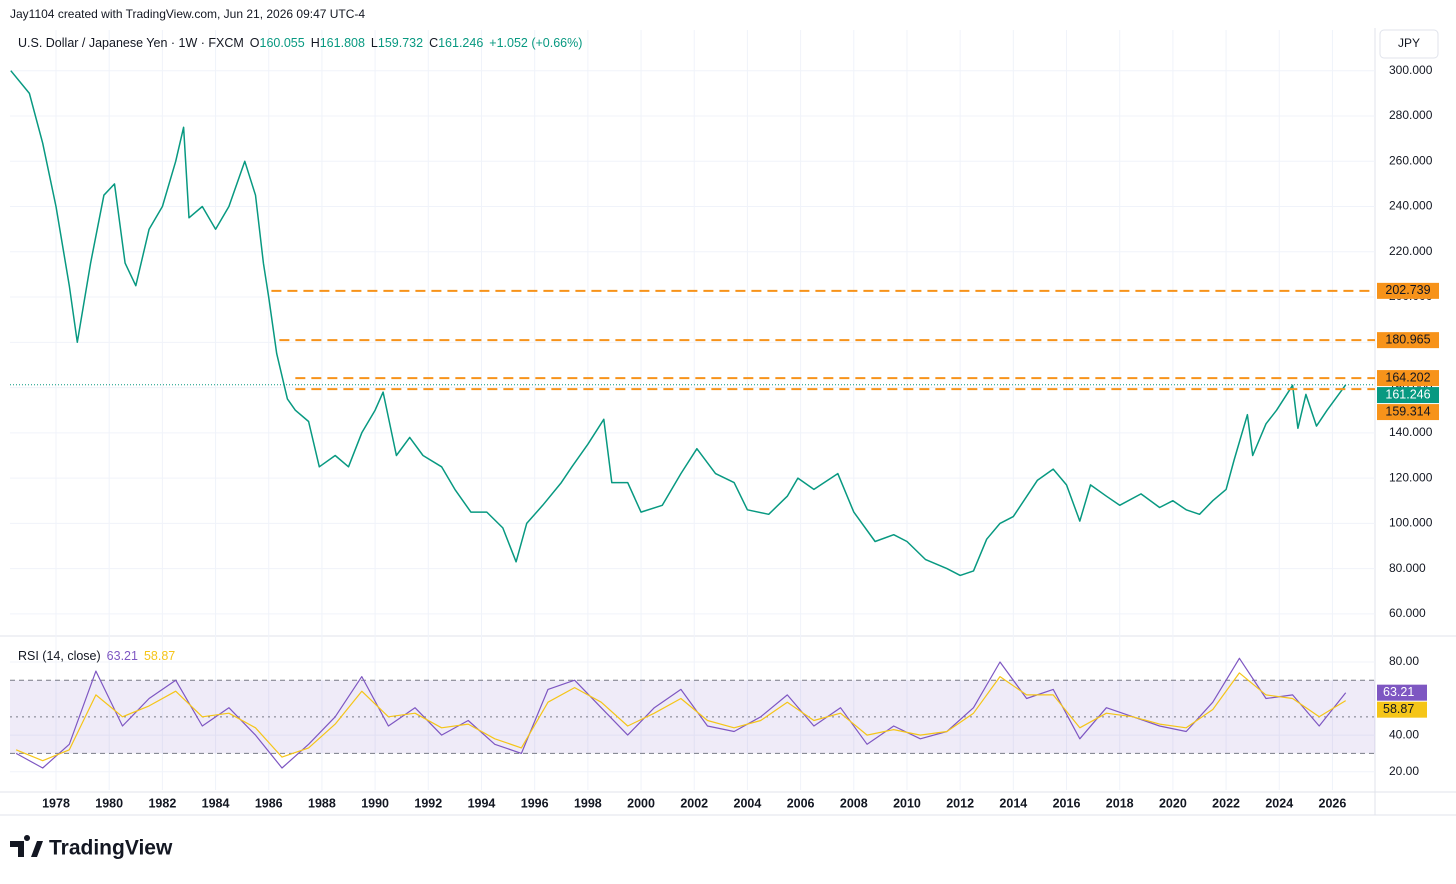 Image resolution: width=1456 pixels, height=884 pixels. Describe the element at coordinates (159, 656) in the screenshot. I see `rsi-value: 58.87` at that location.